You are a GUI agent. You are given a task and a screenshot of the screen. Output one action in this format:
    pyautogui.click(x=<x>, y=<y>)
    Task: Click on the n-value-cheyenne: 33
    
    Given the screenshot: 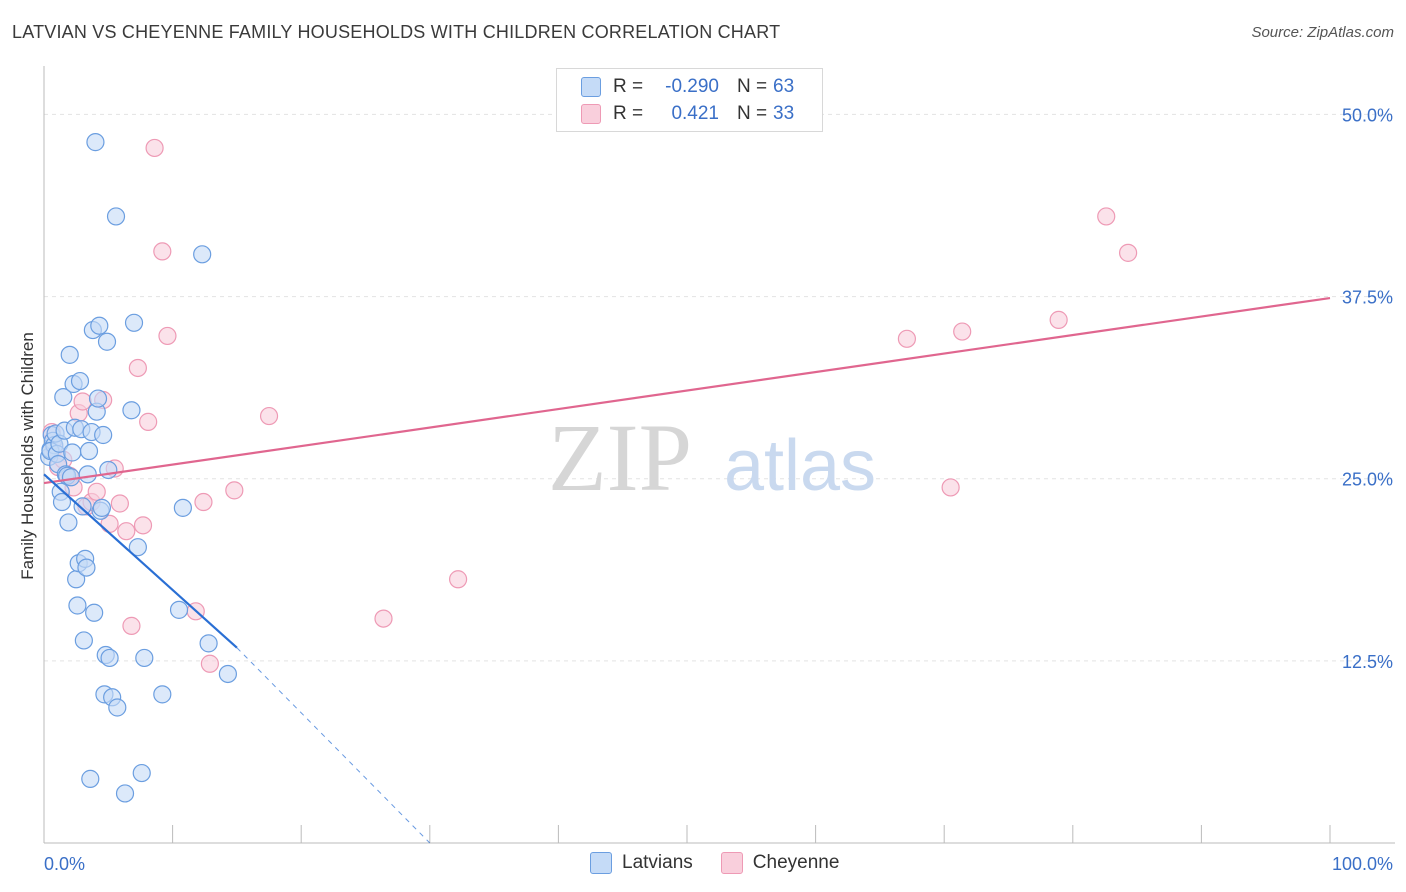 What is the action you would take?
    pyautogui.click(x=784, y=113)
    